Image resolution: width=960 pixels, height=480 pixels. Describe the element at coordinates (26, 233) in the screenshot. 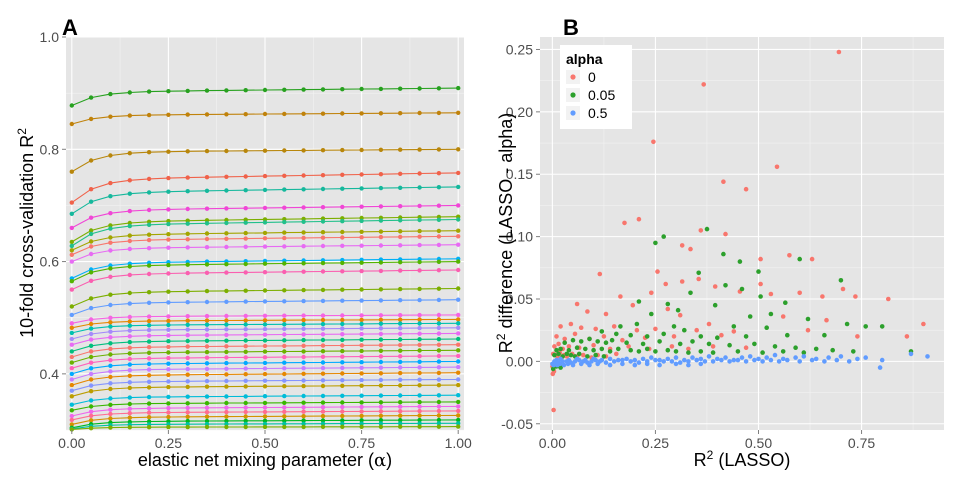

I see `panel-a-y-axis-title: 10-fold cross-validation R2` at that location.